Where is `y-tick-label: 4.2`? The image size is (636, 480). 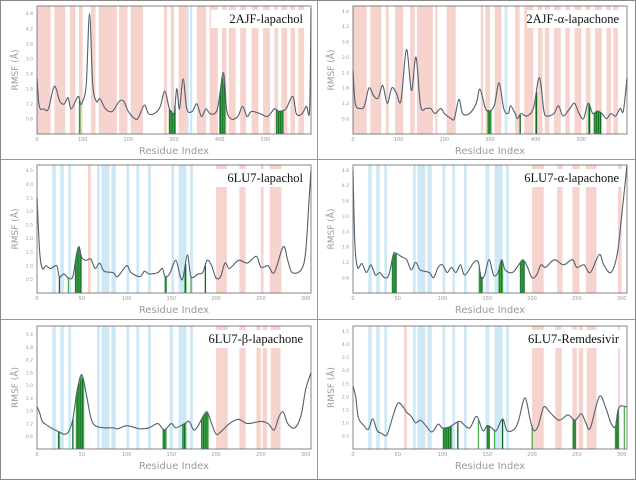
y-tick-label: 4.2 is located at coordinates (345, 27).